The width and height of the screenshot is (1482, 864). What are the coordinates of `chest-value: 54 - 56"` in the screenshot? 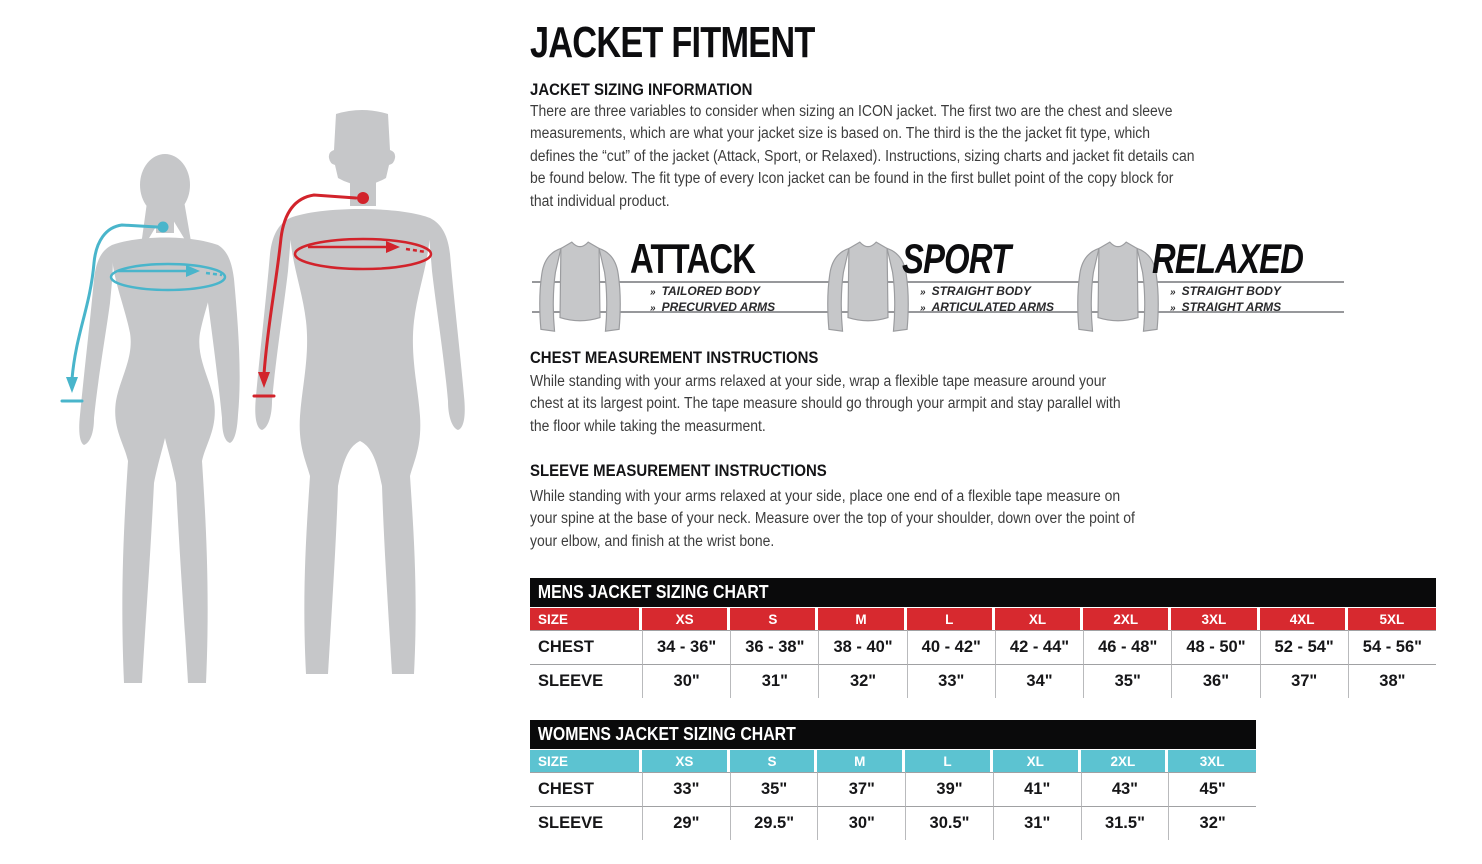 It's located at (1391, 647).